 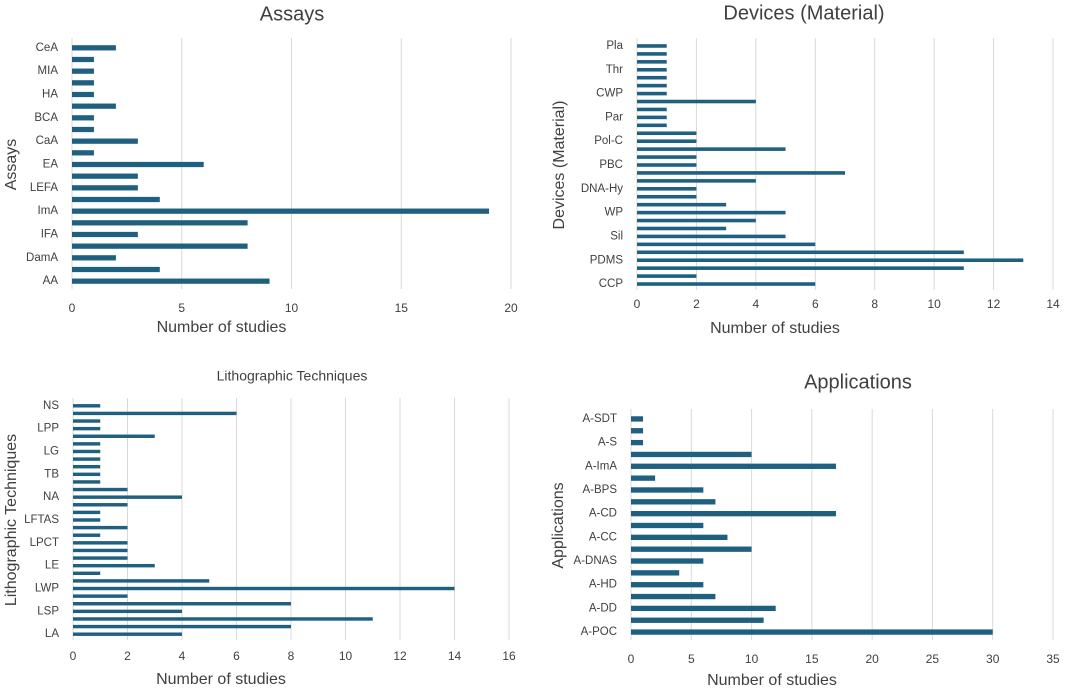 I want to click on y-tick-label: PBC, so click(x=611, y=165).